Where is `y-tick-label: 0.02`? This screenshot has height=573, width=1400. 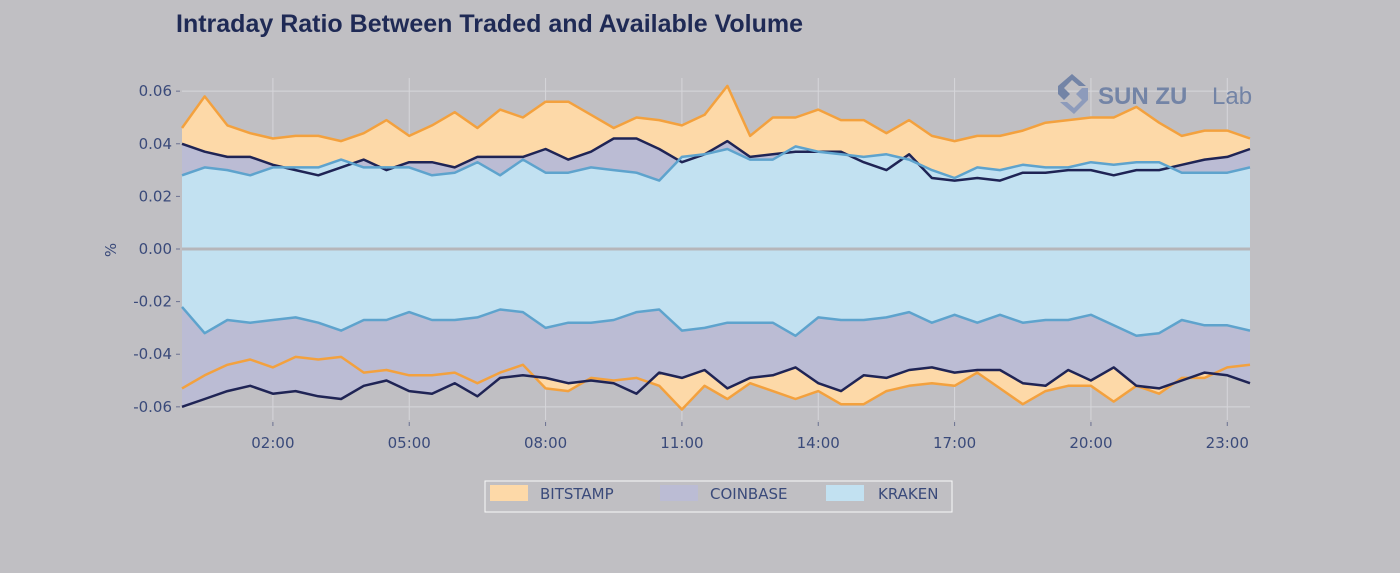
y-tick-label: 0.02 is located at coordinates (155, 196).